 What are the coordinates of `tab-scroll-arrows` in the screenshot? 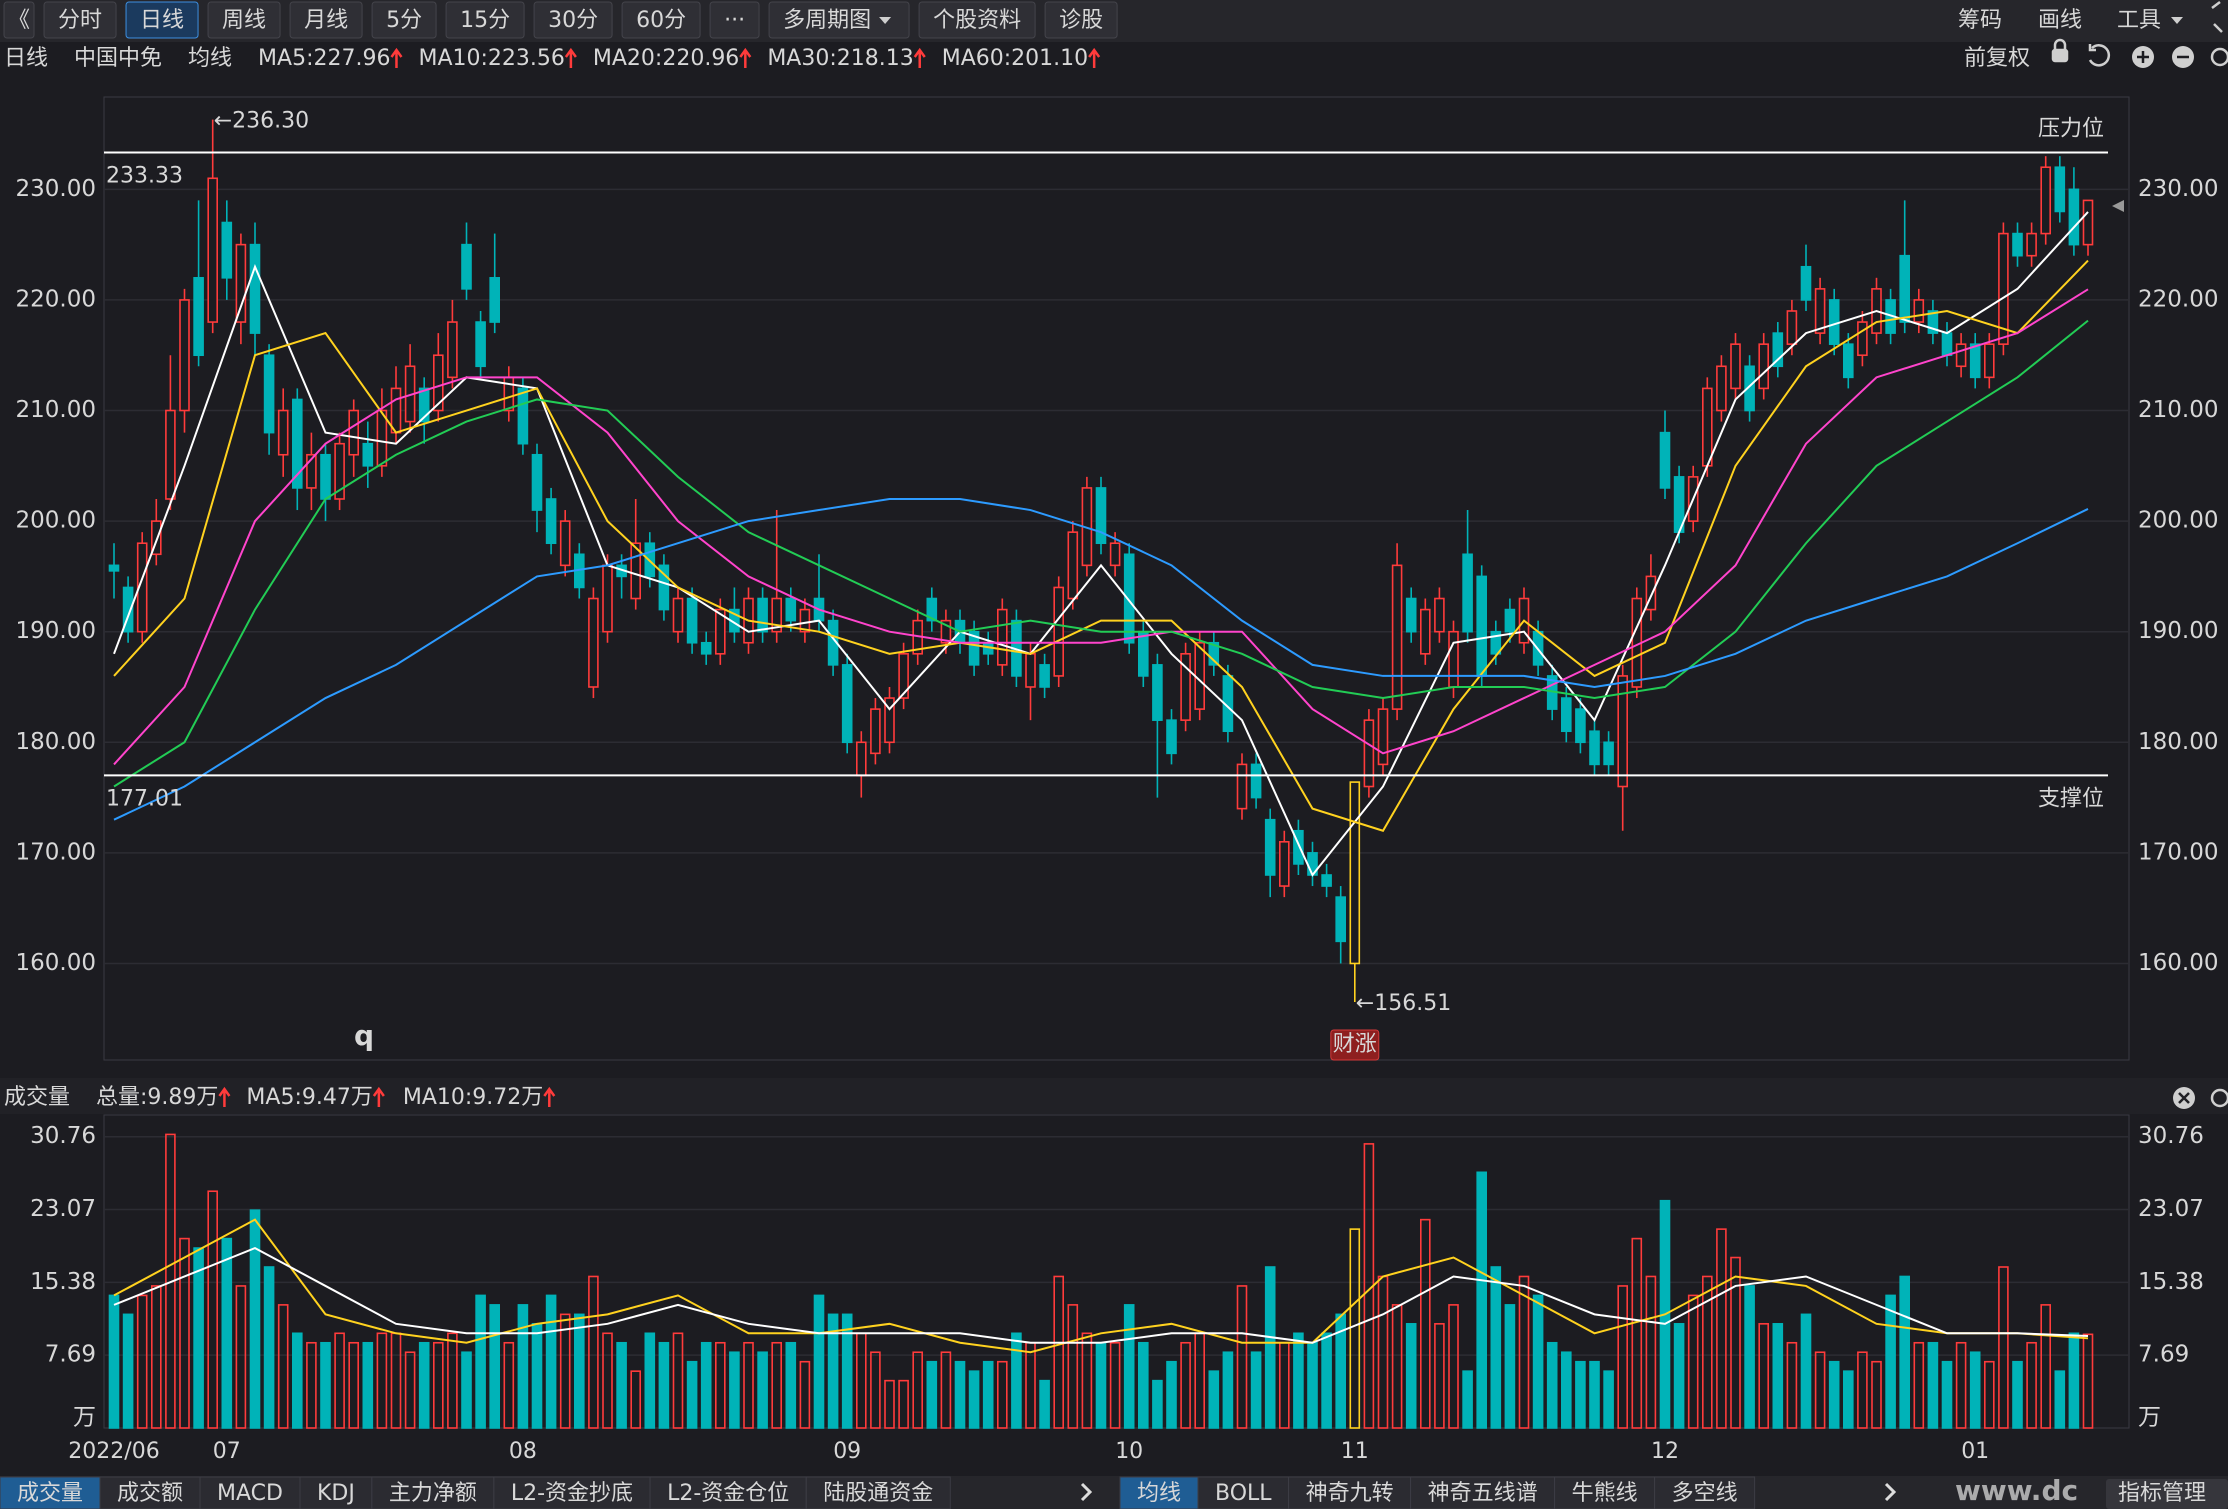 It's located at (1488, 1492).